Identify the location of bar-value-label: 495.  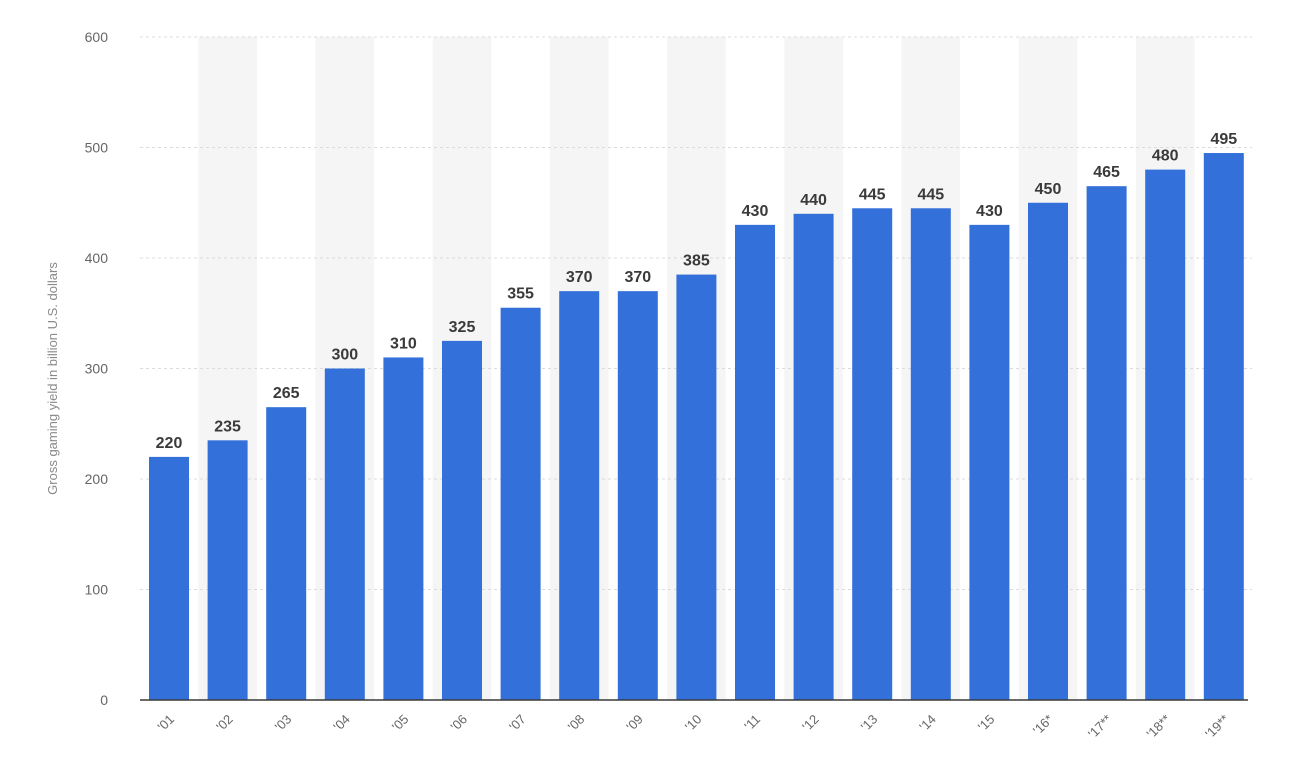
(1223, 139).